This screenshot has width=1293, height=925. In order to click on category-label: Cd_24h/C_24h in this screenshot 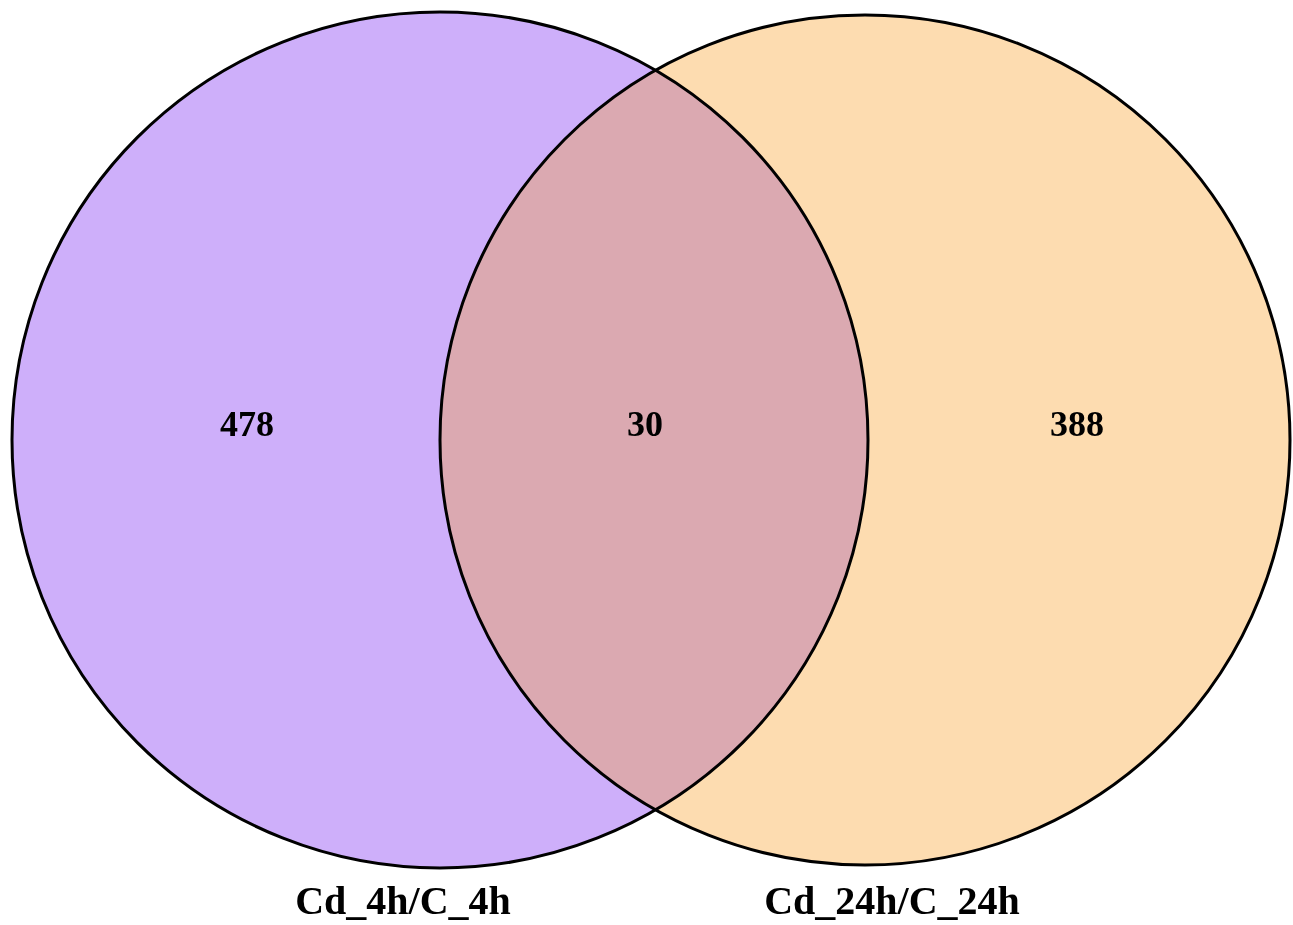, I will do `click(892, 901)`.